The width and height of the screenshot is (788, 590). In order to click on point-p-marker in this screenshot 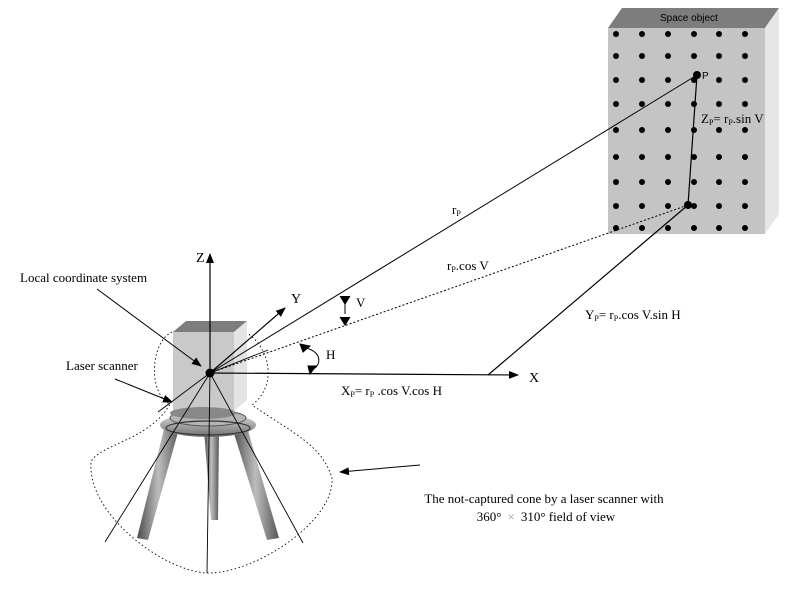, I will do `click(697, 75)`.